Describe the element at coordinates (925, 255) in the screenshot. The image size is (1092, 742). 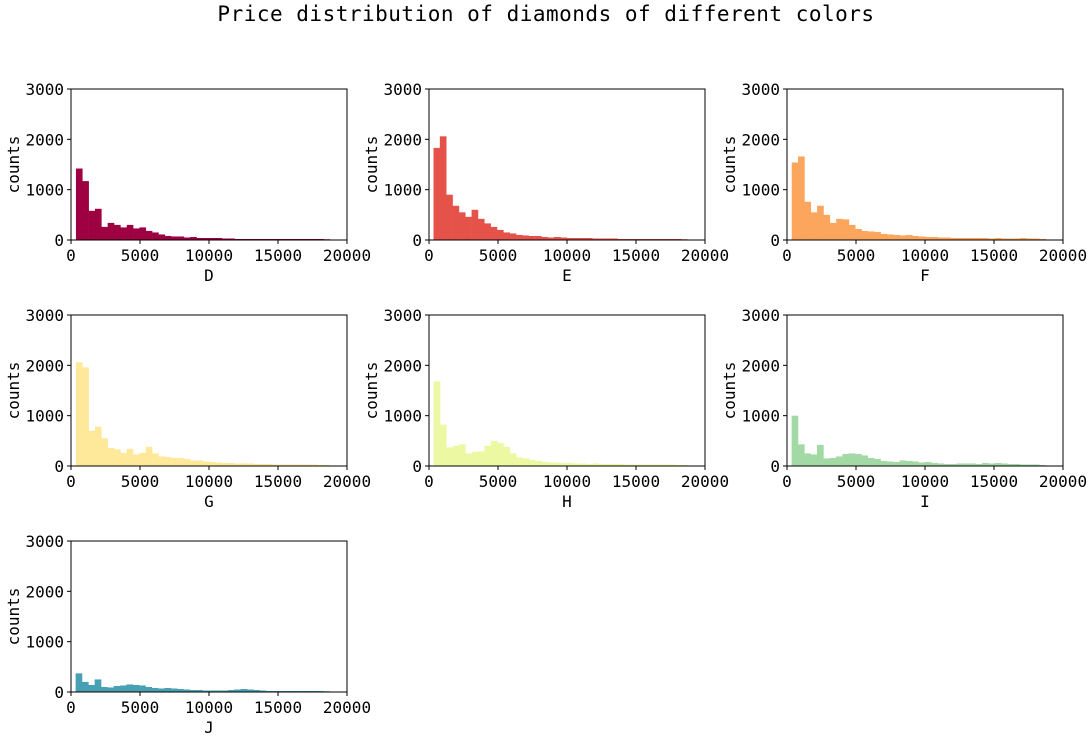
I see `x-tick-label: 10000` at that location.